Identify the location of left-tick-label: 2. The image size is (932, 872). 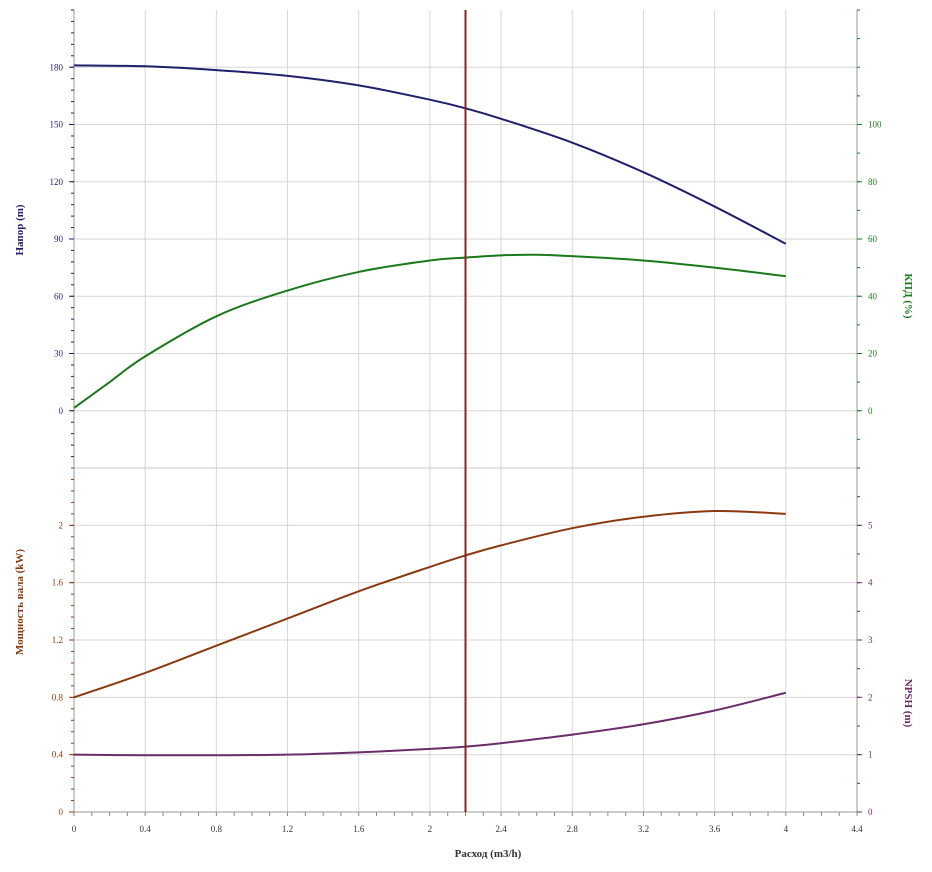
(61, 525).